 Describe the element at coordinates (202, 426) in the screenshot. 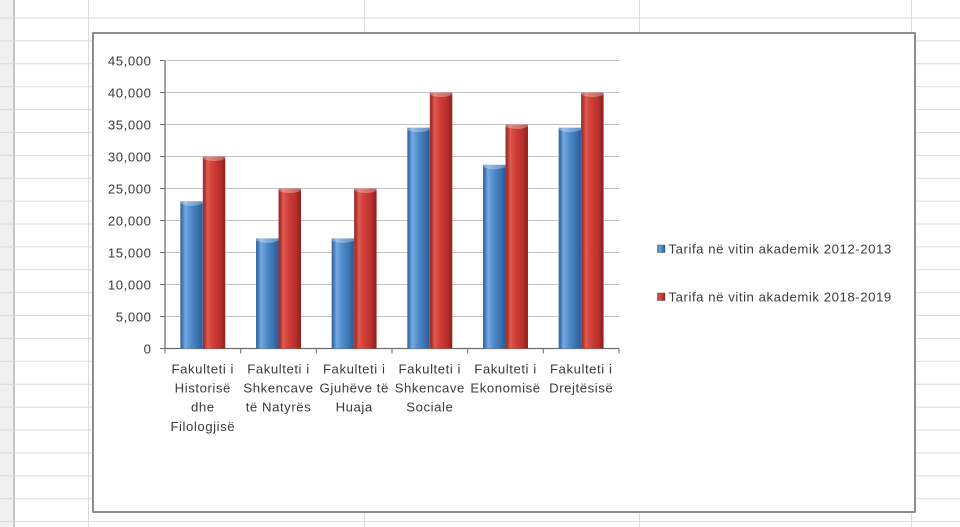

I see `svg-text: Filologjisë` at that location.